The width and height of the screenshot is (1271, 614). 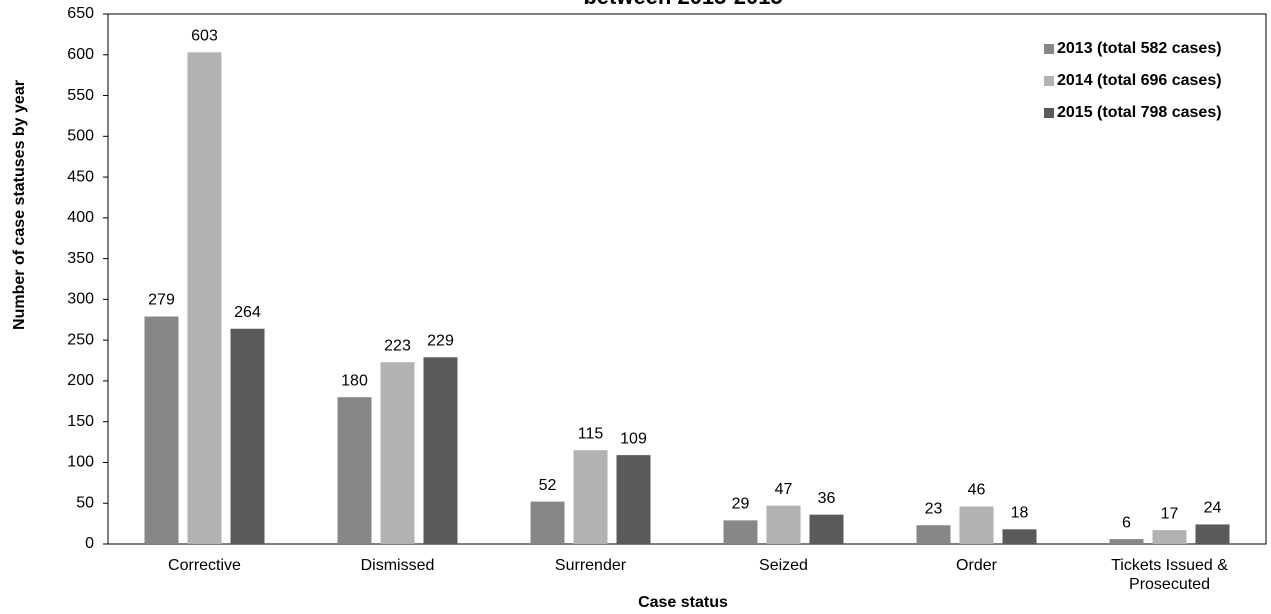 I want to click on x-tick-label: Order, so click(x=976, y=565).